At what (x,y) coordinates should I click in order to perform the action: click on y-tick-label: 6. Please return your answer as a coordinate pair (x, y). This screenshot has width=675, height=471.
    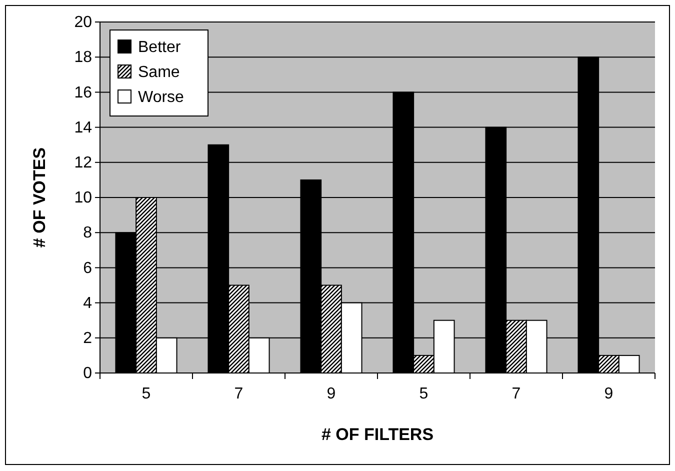
    Looking at the image, I should click on (87, 268).